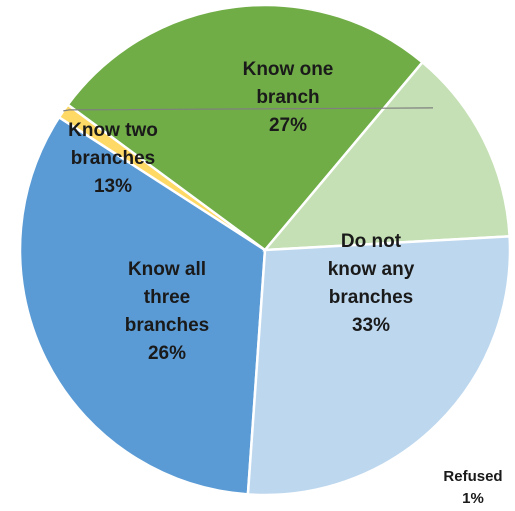  Describe the element at coordinates (167, 311) in the screenshot. I see `slice-label-all: Know all three branches 26%` at that location.